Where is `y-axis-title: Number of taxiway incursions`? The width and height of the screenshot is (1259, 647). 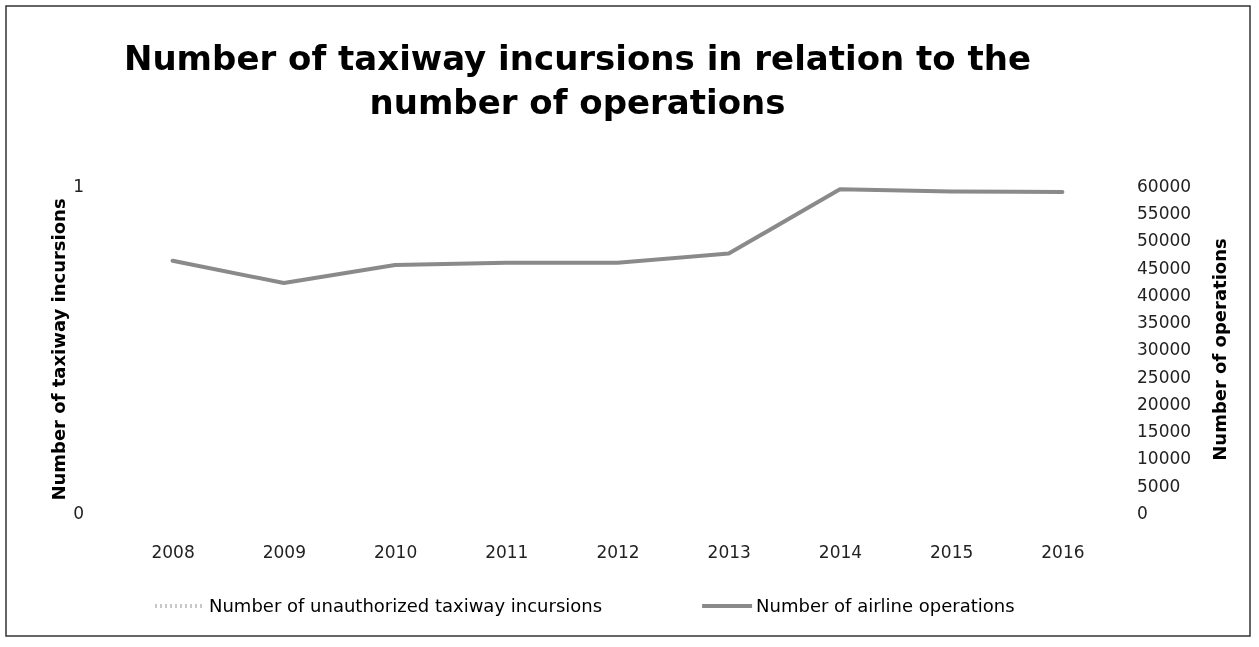
y-axis-title: Number of taxiway incursions is located at coordinates (58, 349).